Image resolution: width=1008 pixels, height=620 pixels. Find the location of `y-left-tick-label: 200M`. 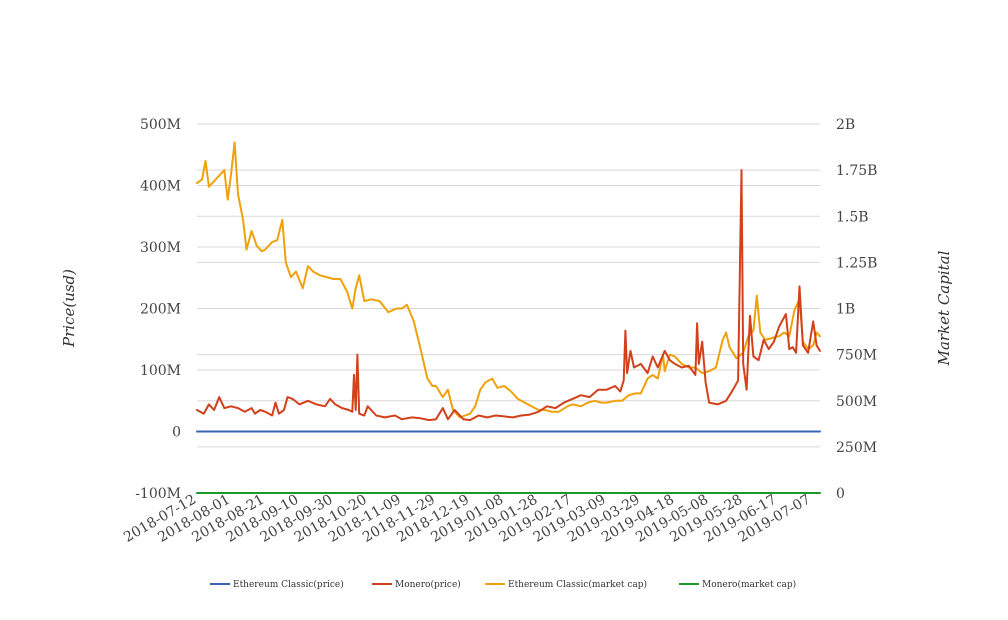

y-left-tick-label: 200M is located at coordinates (160, 310).